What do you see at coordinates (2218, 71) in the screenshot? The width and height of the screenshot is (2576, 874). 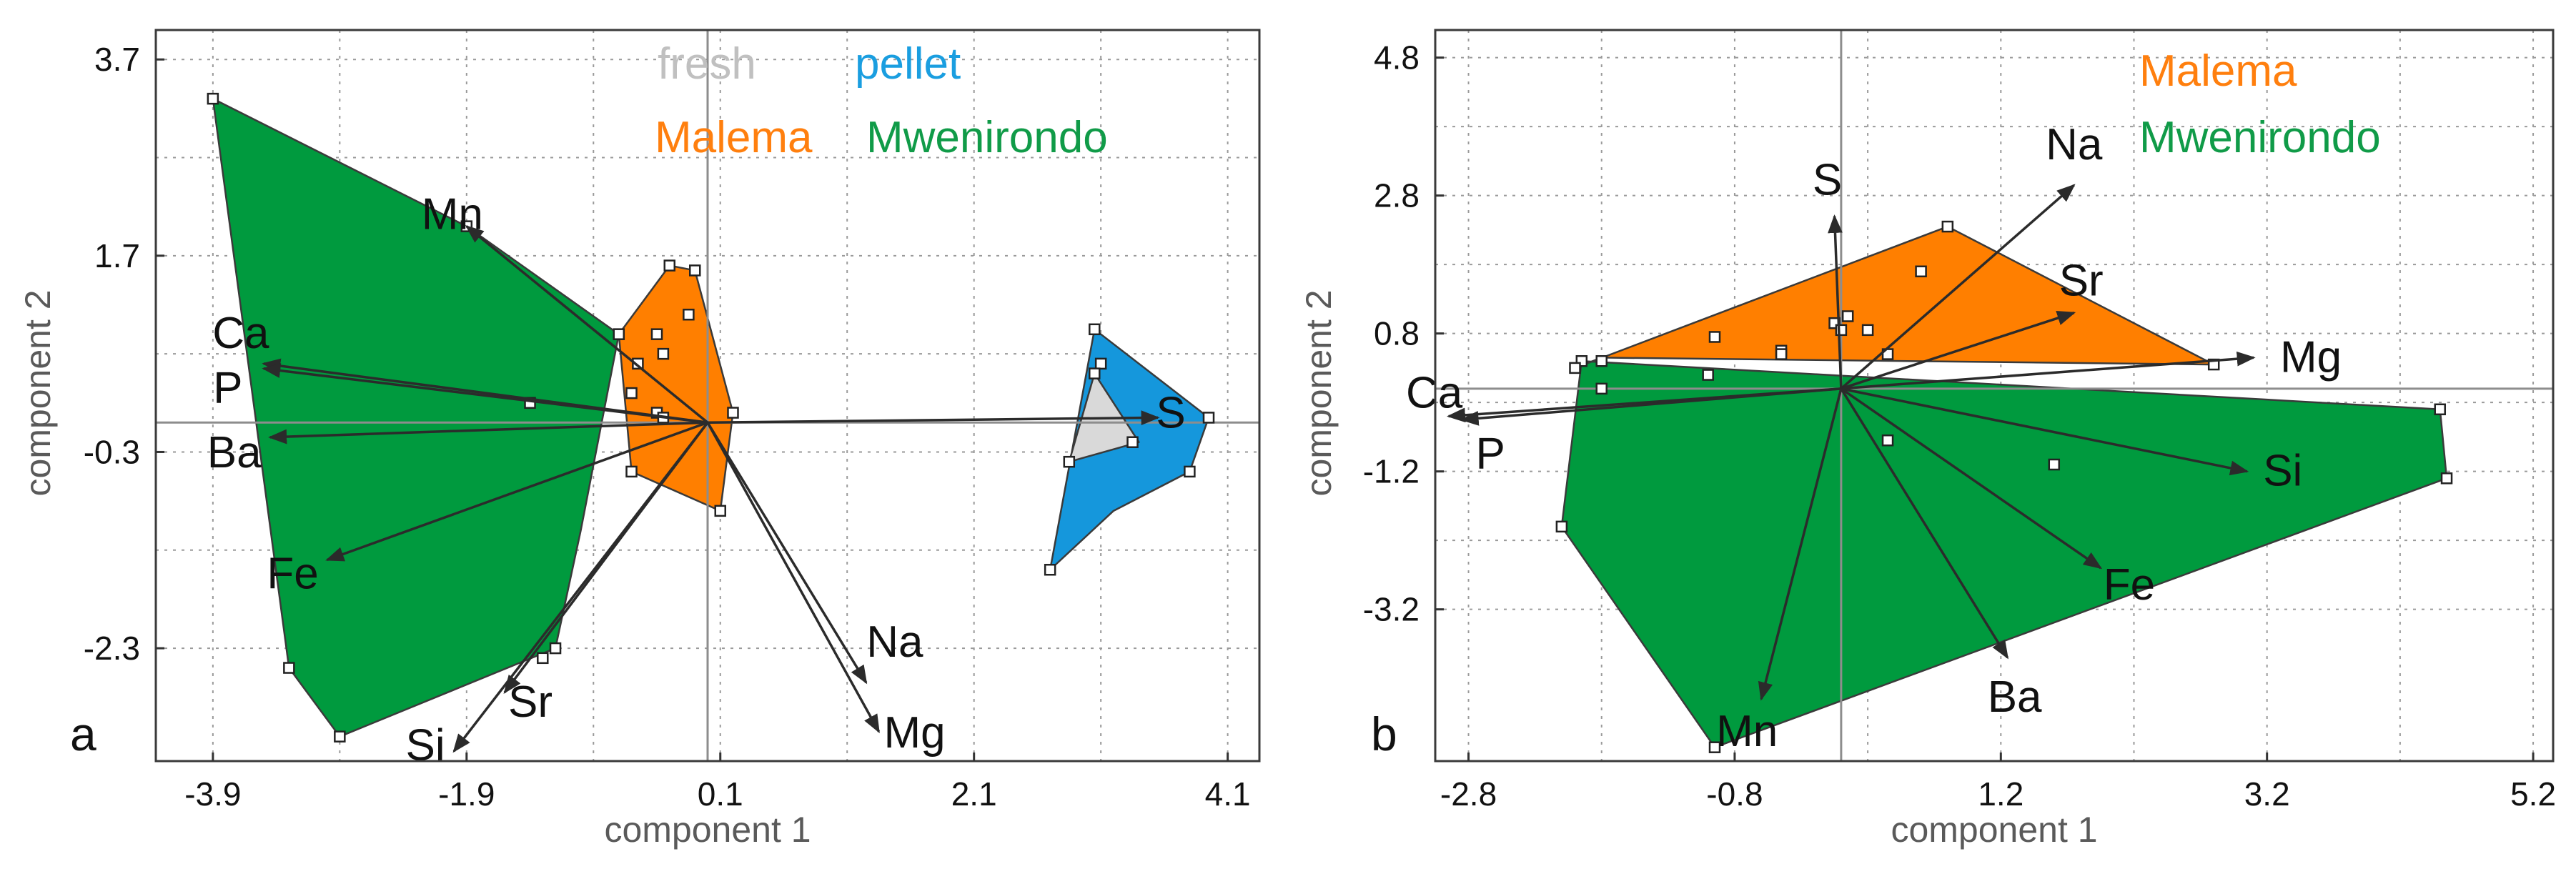 I see `legend-entry-malema: Malema` at bounding box center [2218, 71].